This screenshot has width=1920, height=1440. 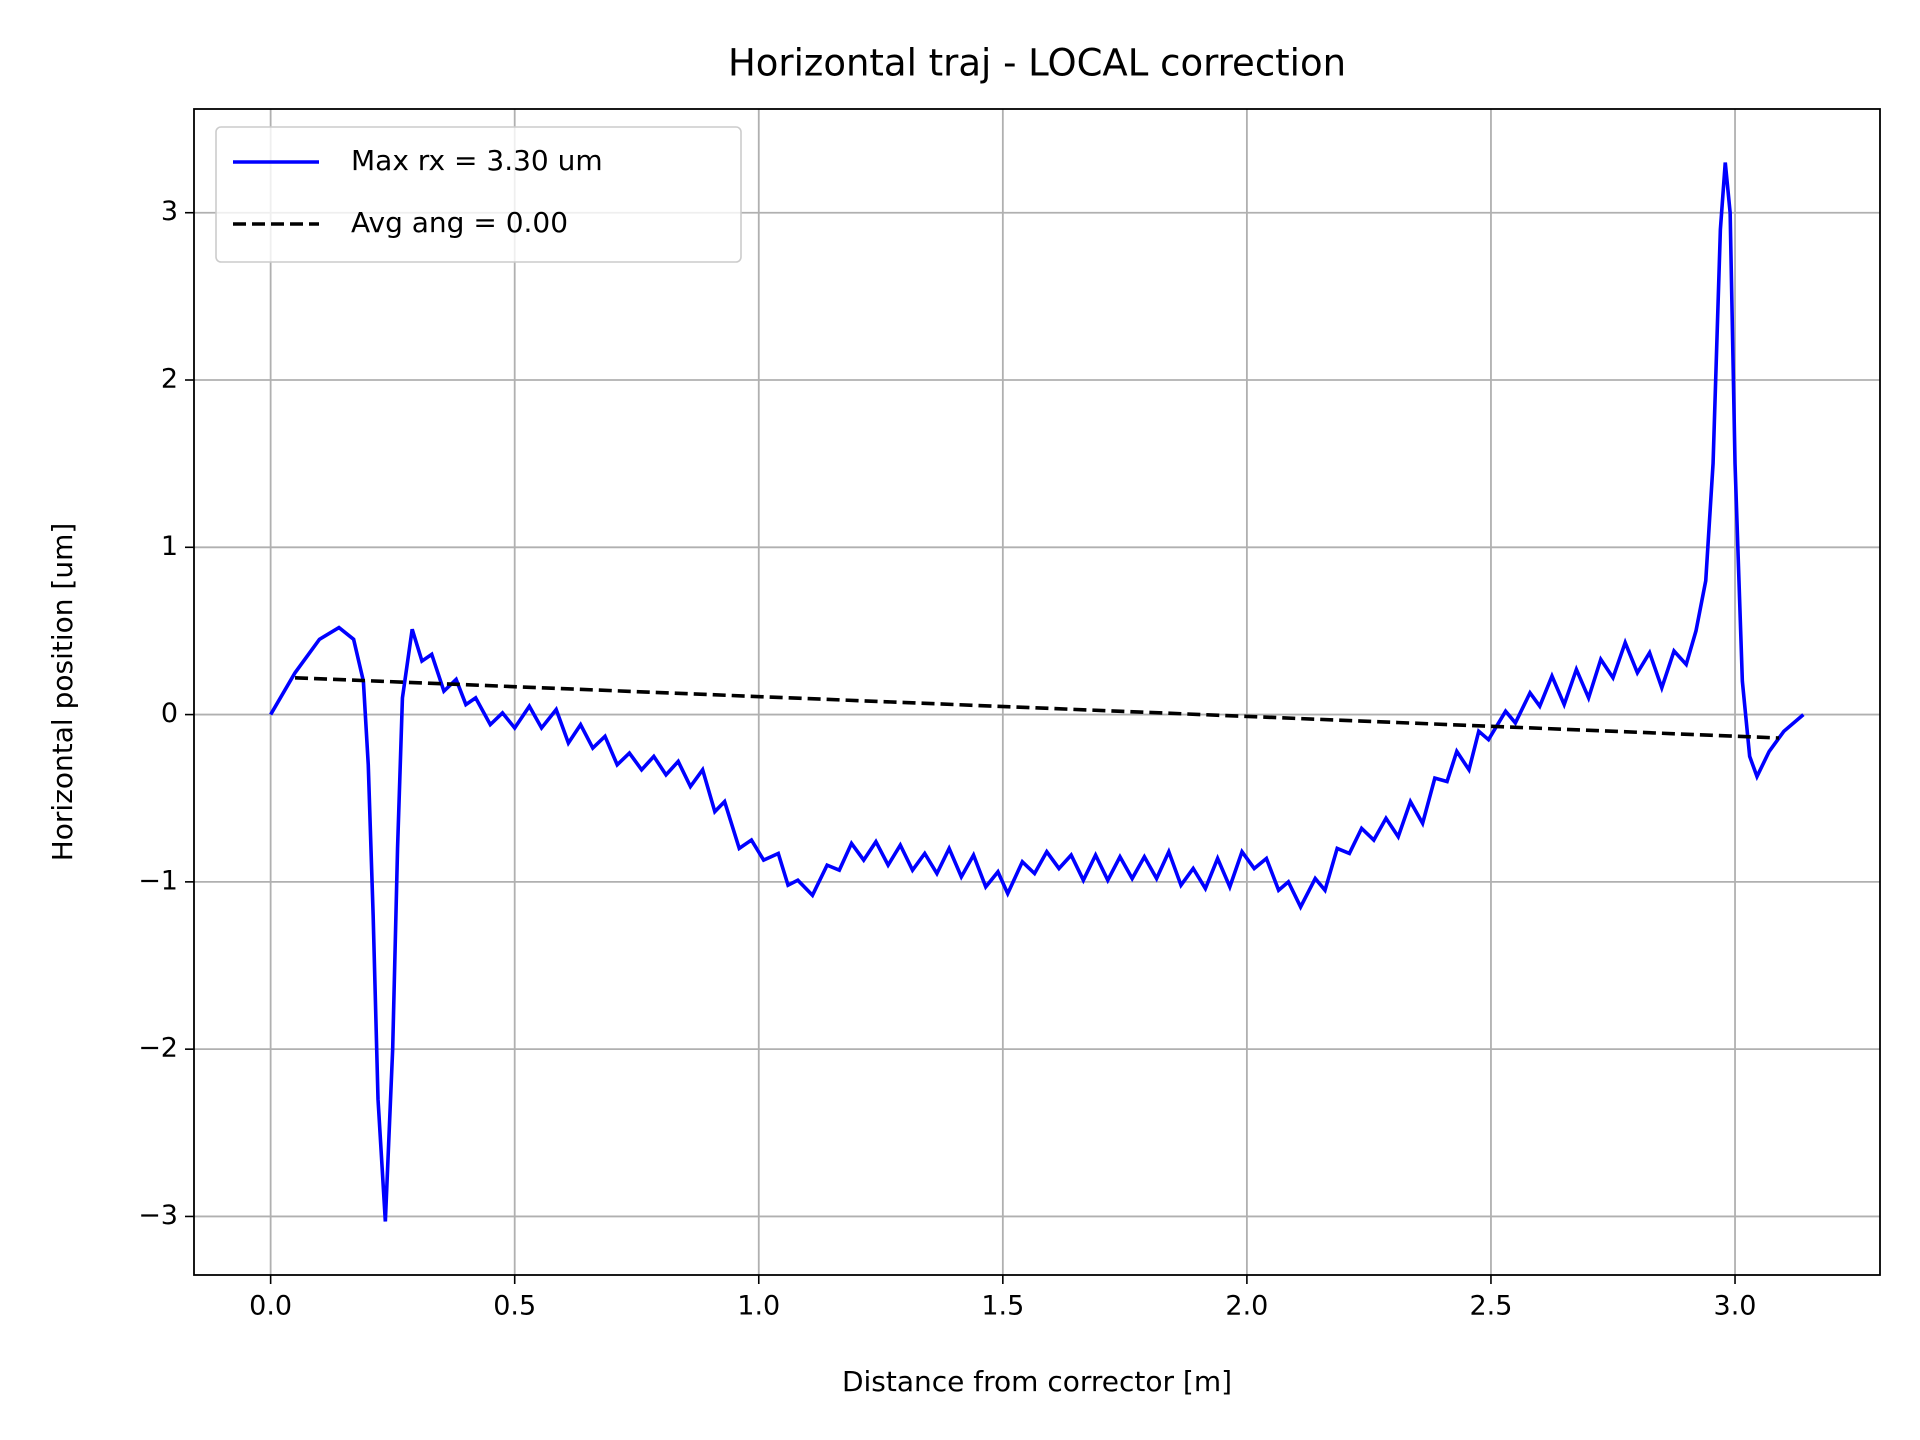 What do you see at coordinates (1246, 1306) in the screenshot?
I see `x-tick-label: 2.0` at bounding box center [1246, 1306].